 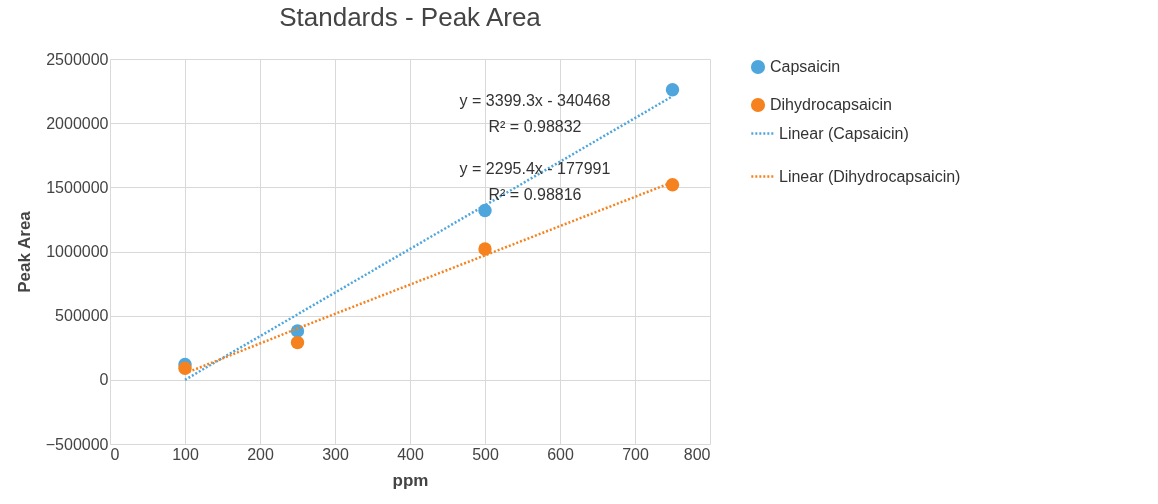 What do you see at coordinates (24, 251) in the screenshot?
I see `y-axis-title: Peak Area` at bounding box center [24, 251].